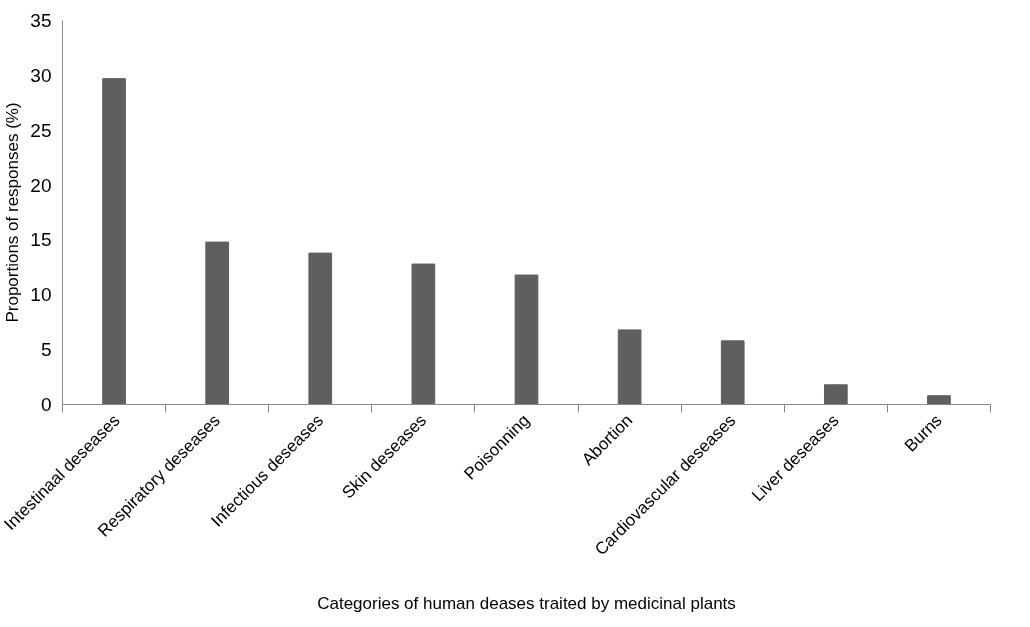  What do you see at coordinates (46, 350) in the screenshot?
I see `y-tick-label: 5` at bounding box center [46, 350].